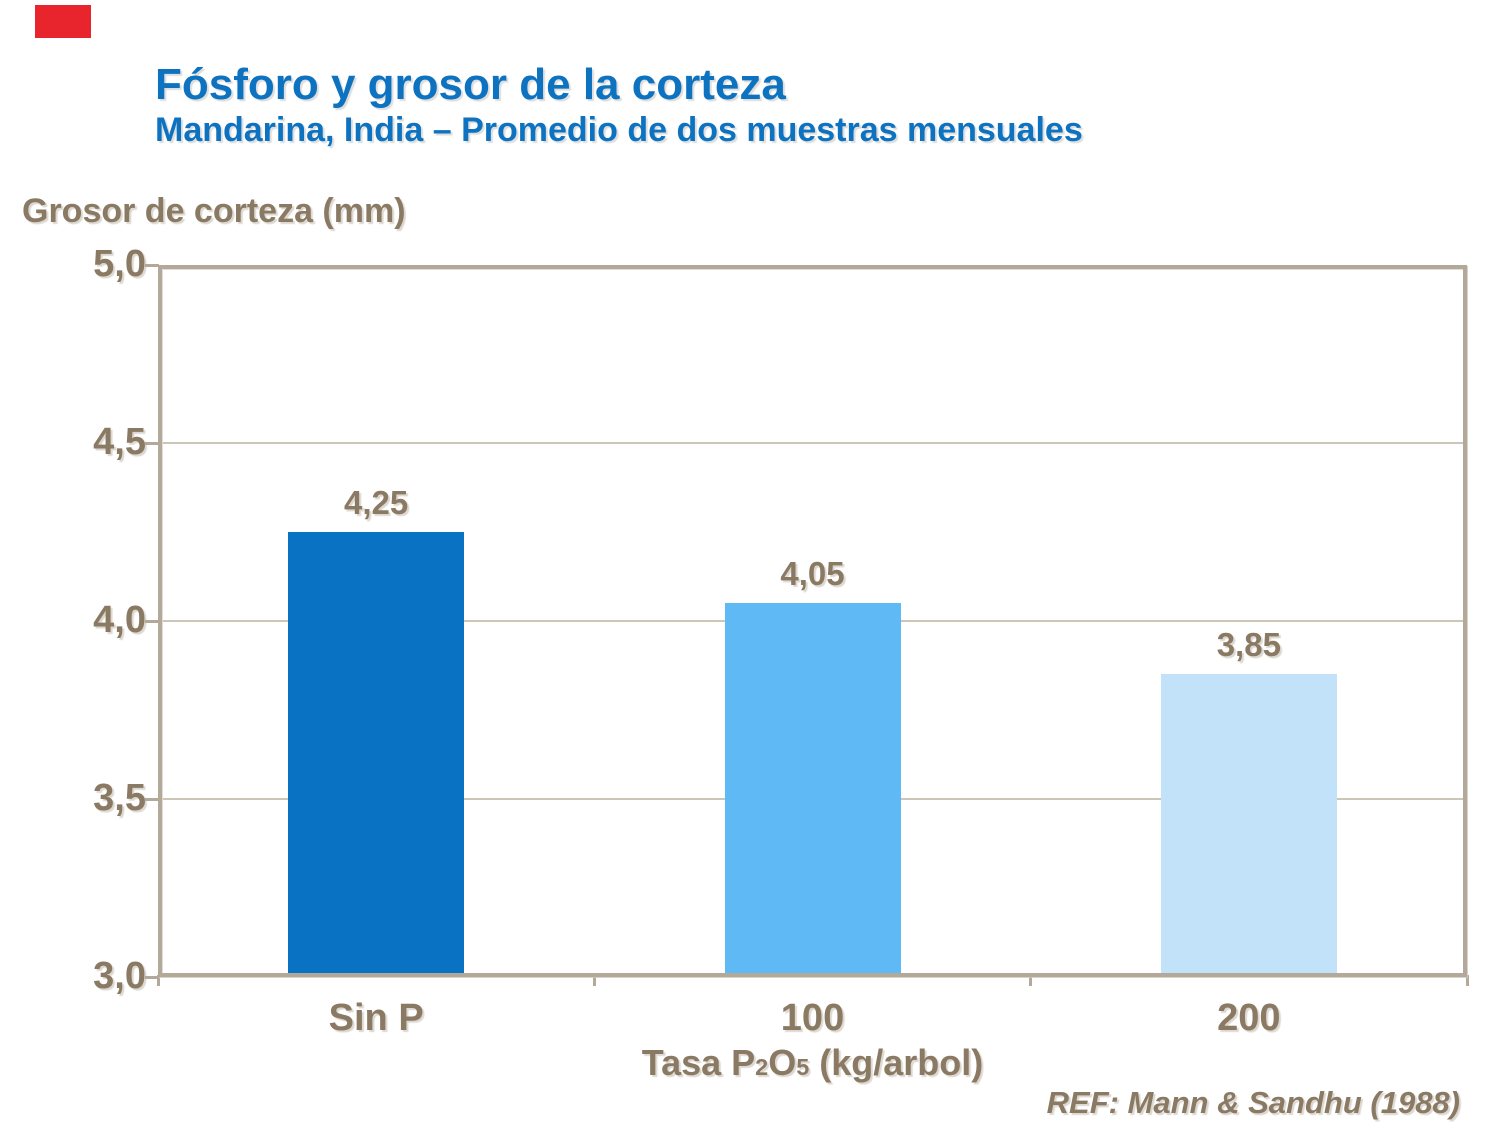 The image size is (1500, 1125). Describe the element at coordinates (119, 798) in the screenshot. I see `y-tick-label: 3,5` at that location.